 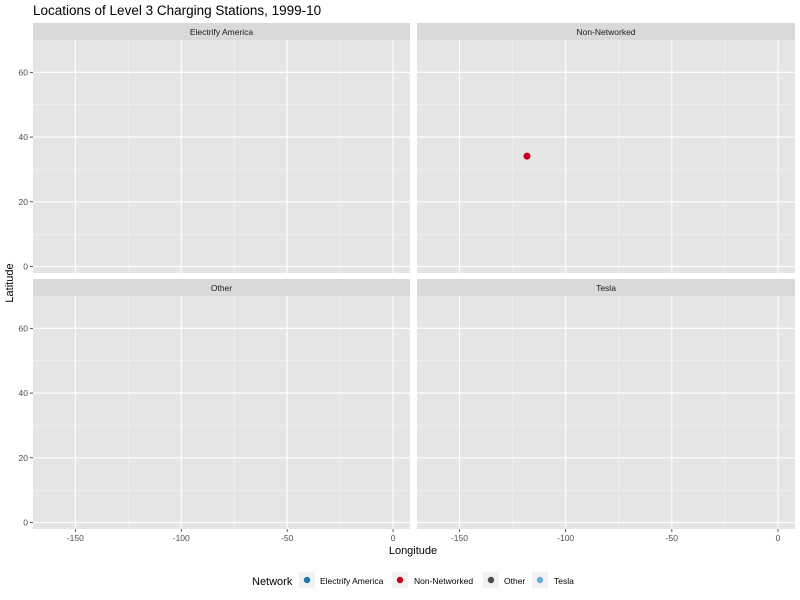 I want to click on legend-label: Tesla, so click(x=564, y=581).